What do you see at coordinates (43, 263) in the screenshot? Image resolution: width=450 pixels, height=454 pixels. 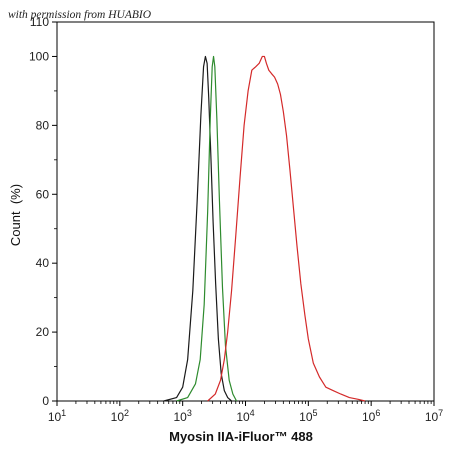 I see `y-tick-label: 40` at bounding box center [43, 263].